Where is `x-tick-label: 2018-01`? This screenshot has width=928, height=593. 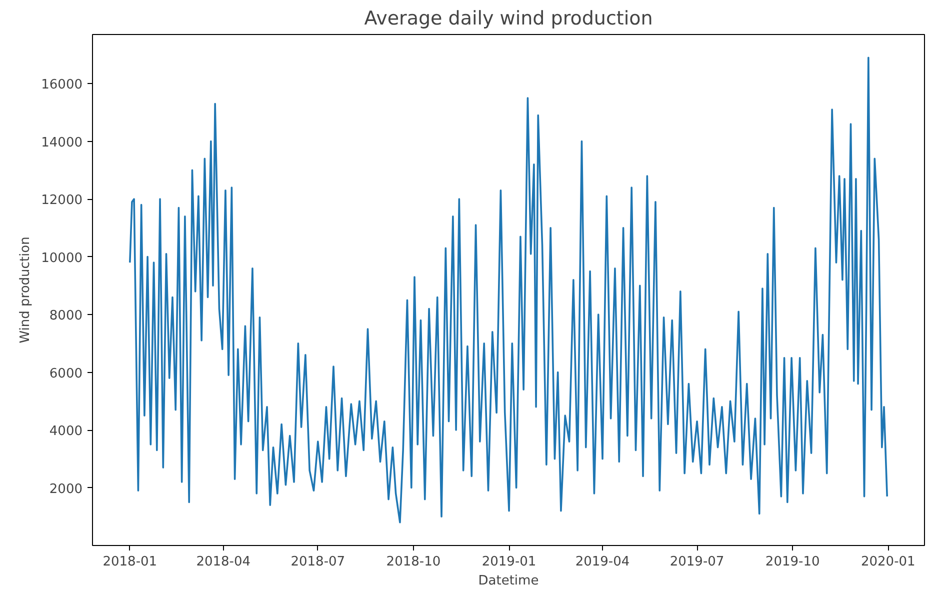
x-tick-label: 2018-01 is located at coordinates (130, 562).